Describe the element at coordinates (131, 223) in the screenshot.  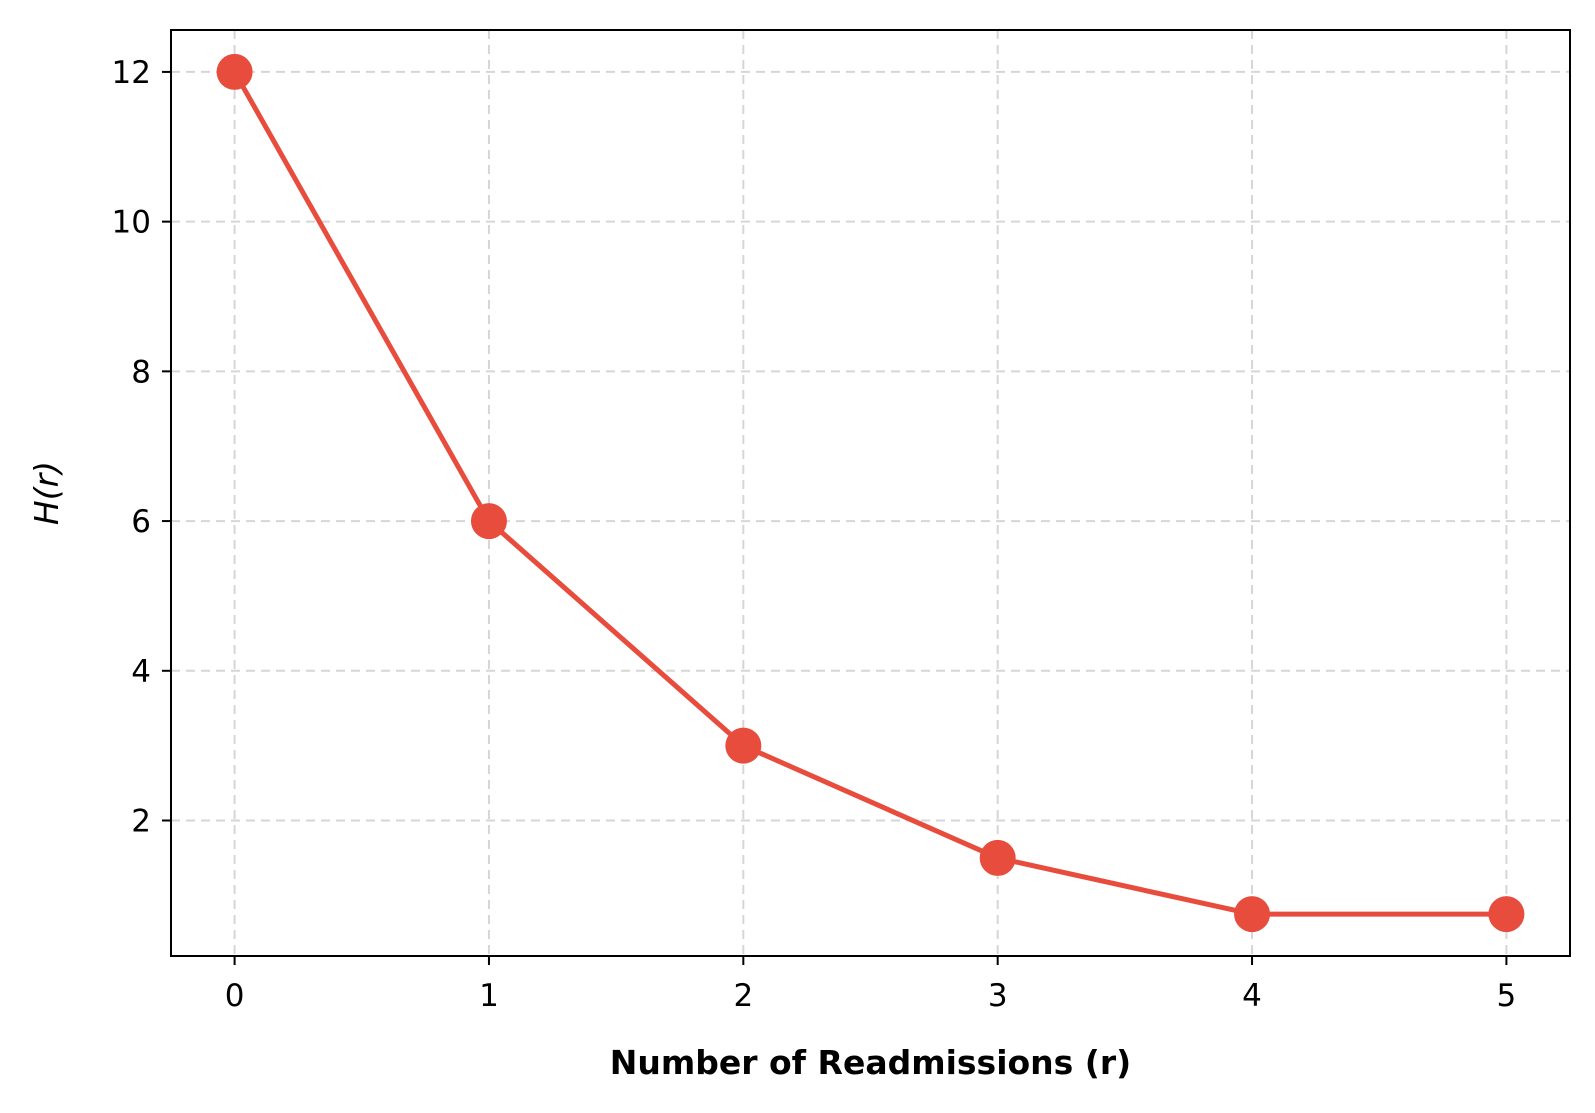
I see `y-tick-label: 10` at that location.